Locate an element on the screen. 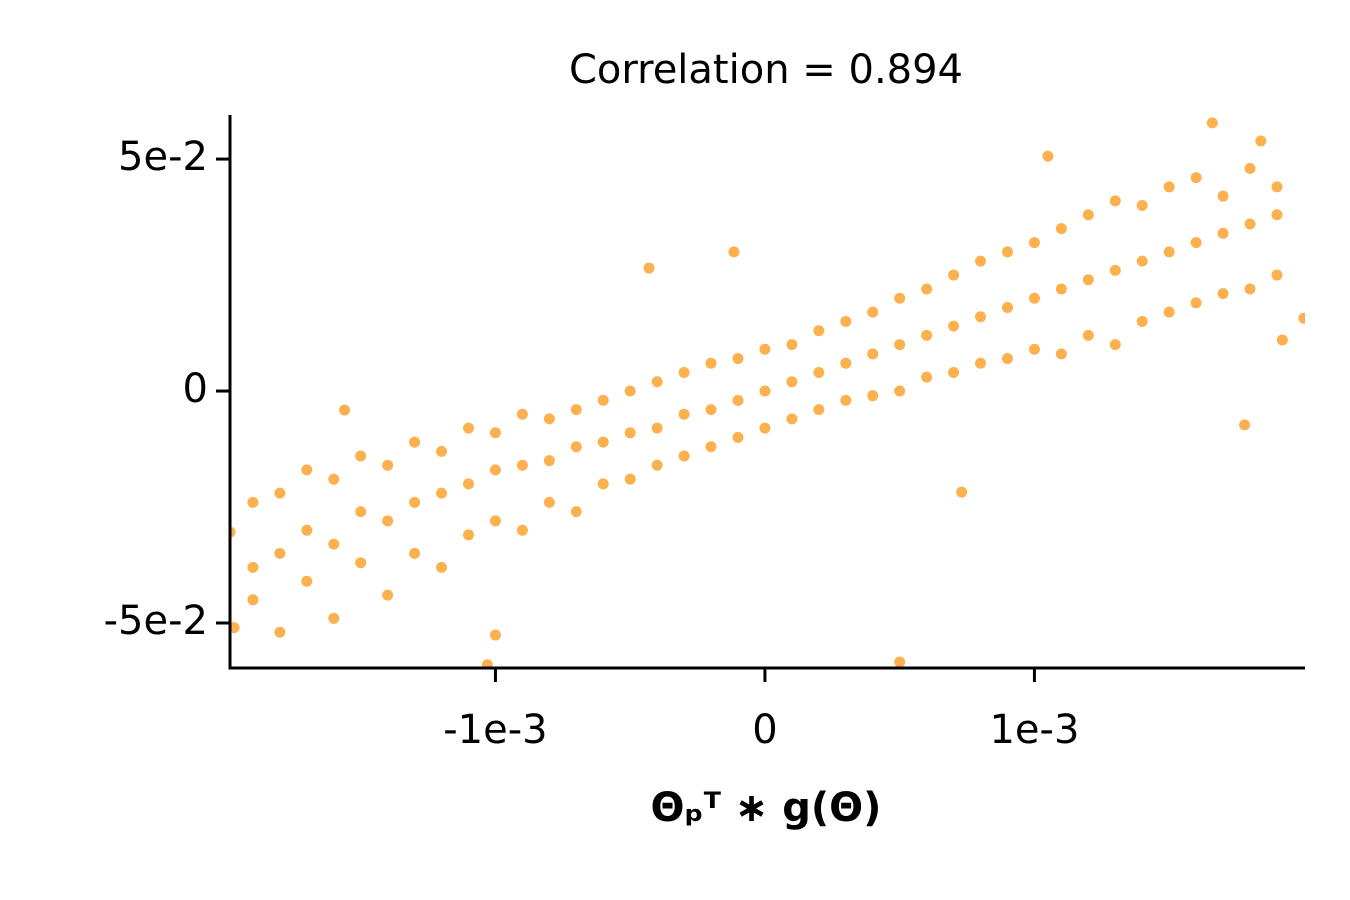 The height and width of the screenshot is (900, 1350). x-tick-label: 1e-3 is located at coordinates (1034, 730).